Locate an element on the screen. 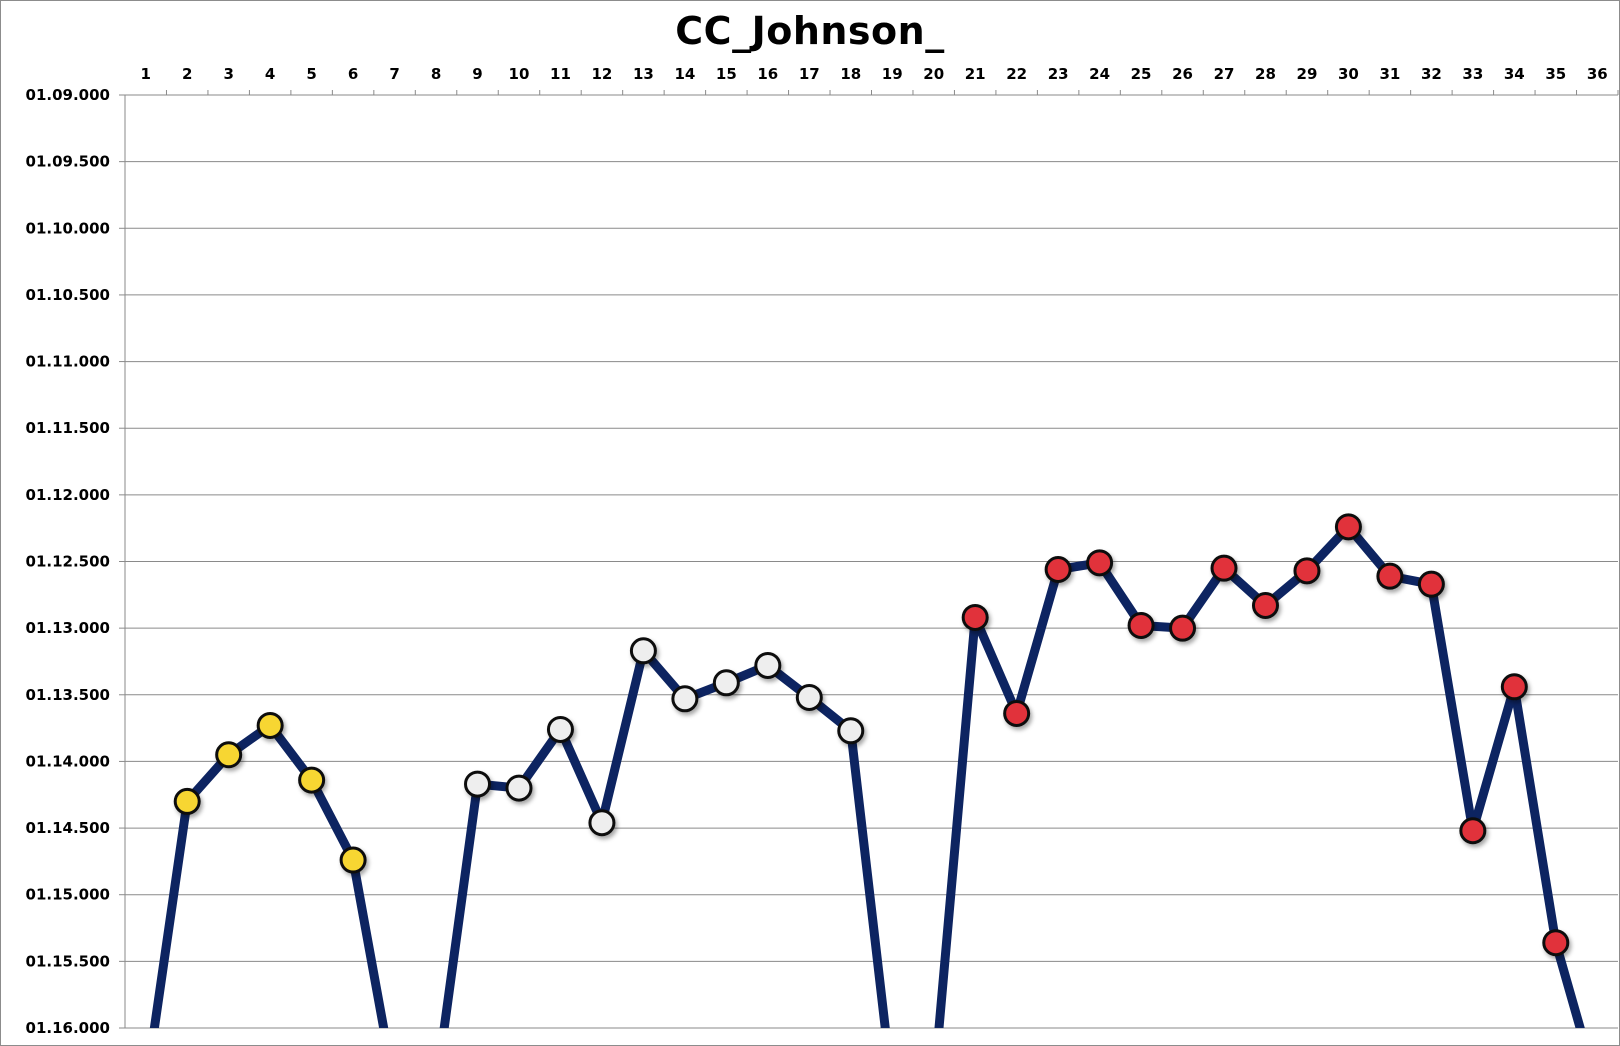 This screenshot has height=1046, width=1620. x-tick-label: 8 is located at coordinates (436, 74).